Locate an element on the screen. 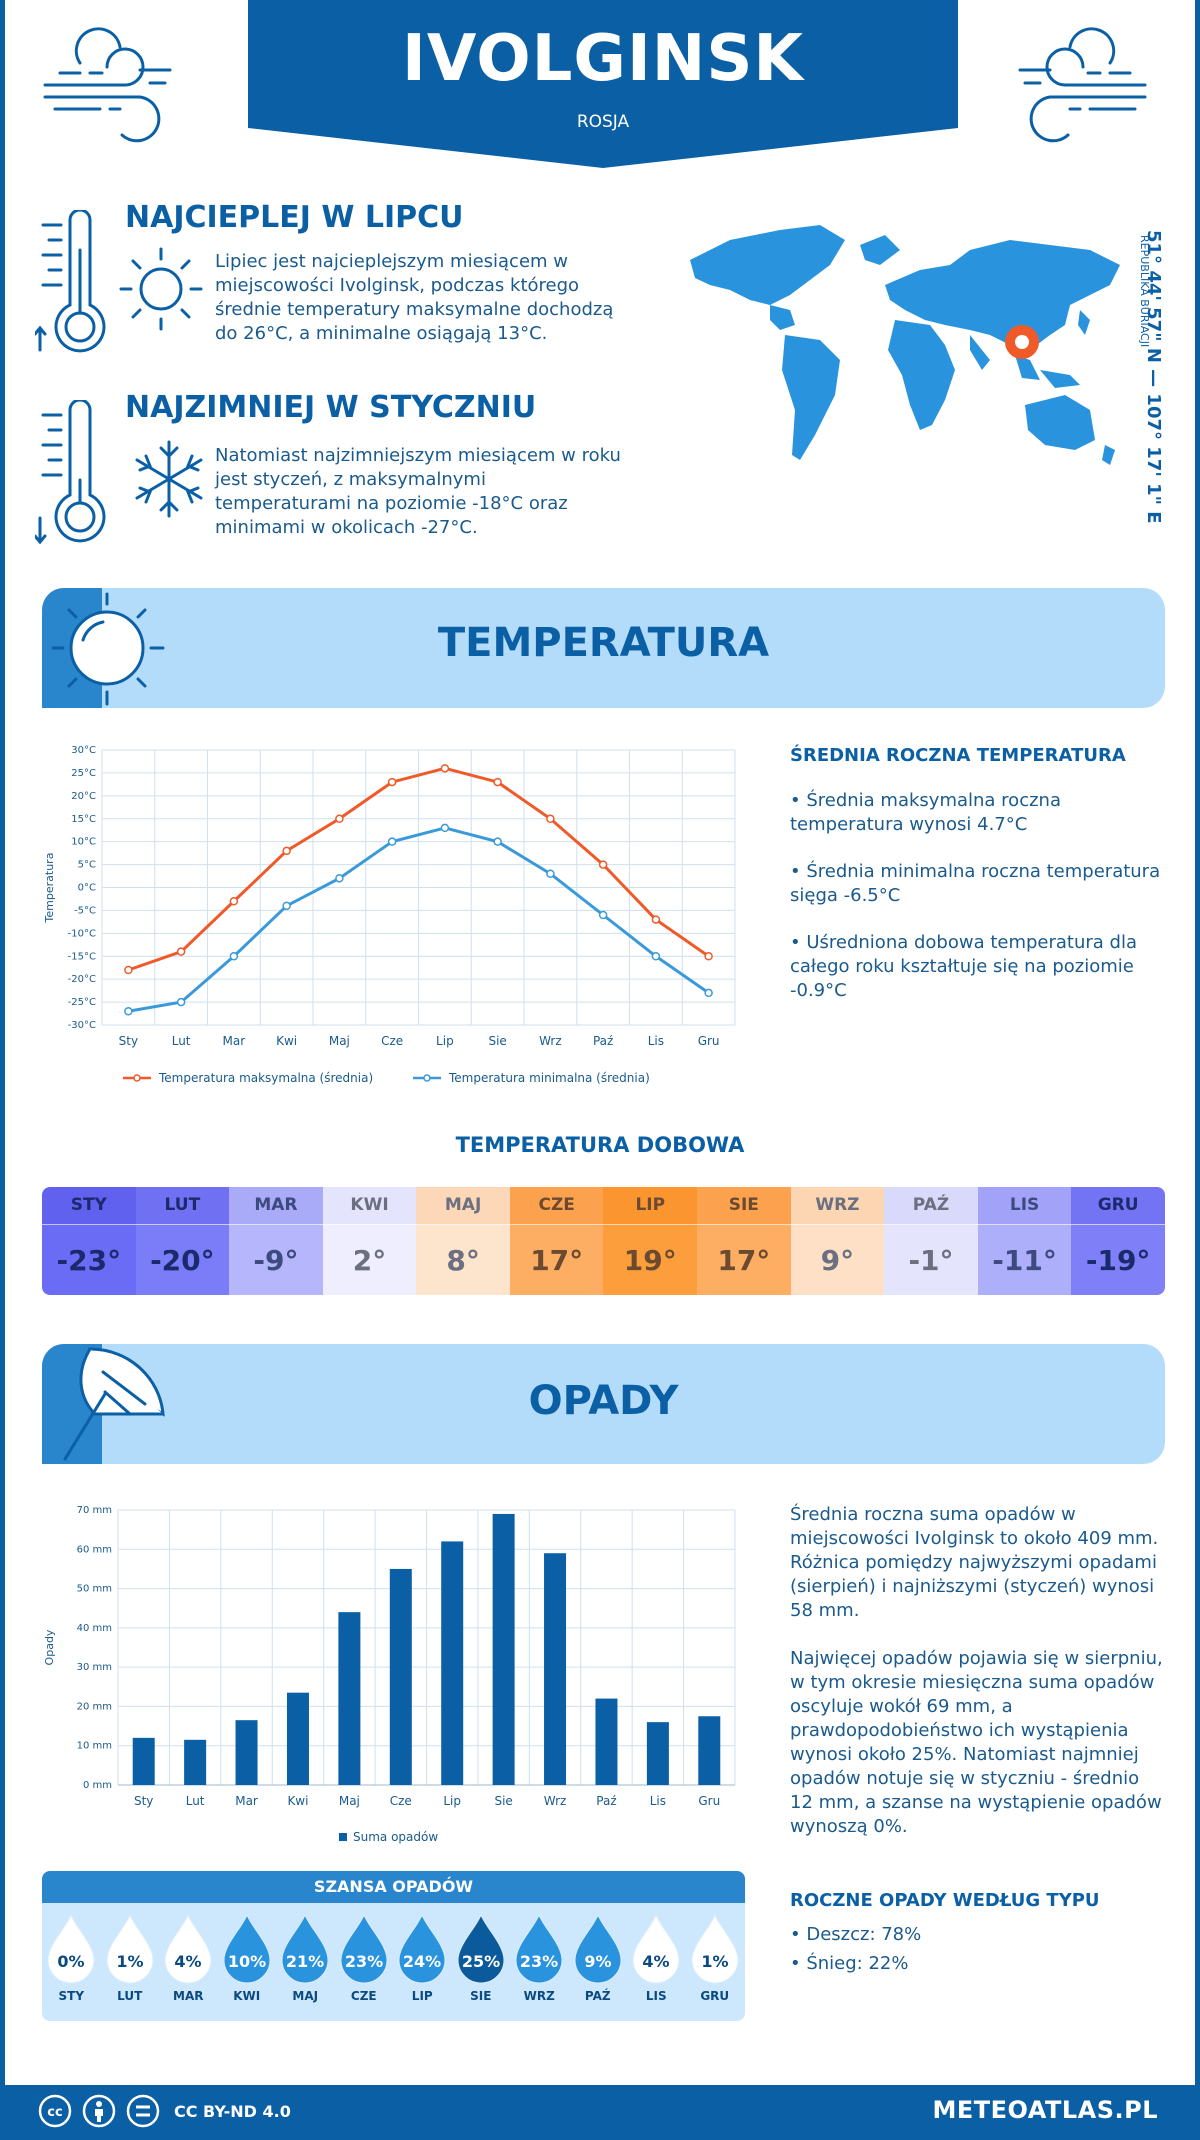  no-derivatives-icon is located at coordinates (143, 2111).